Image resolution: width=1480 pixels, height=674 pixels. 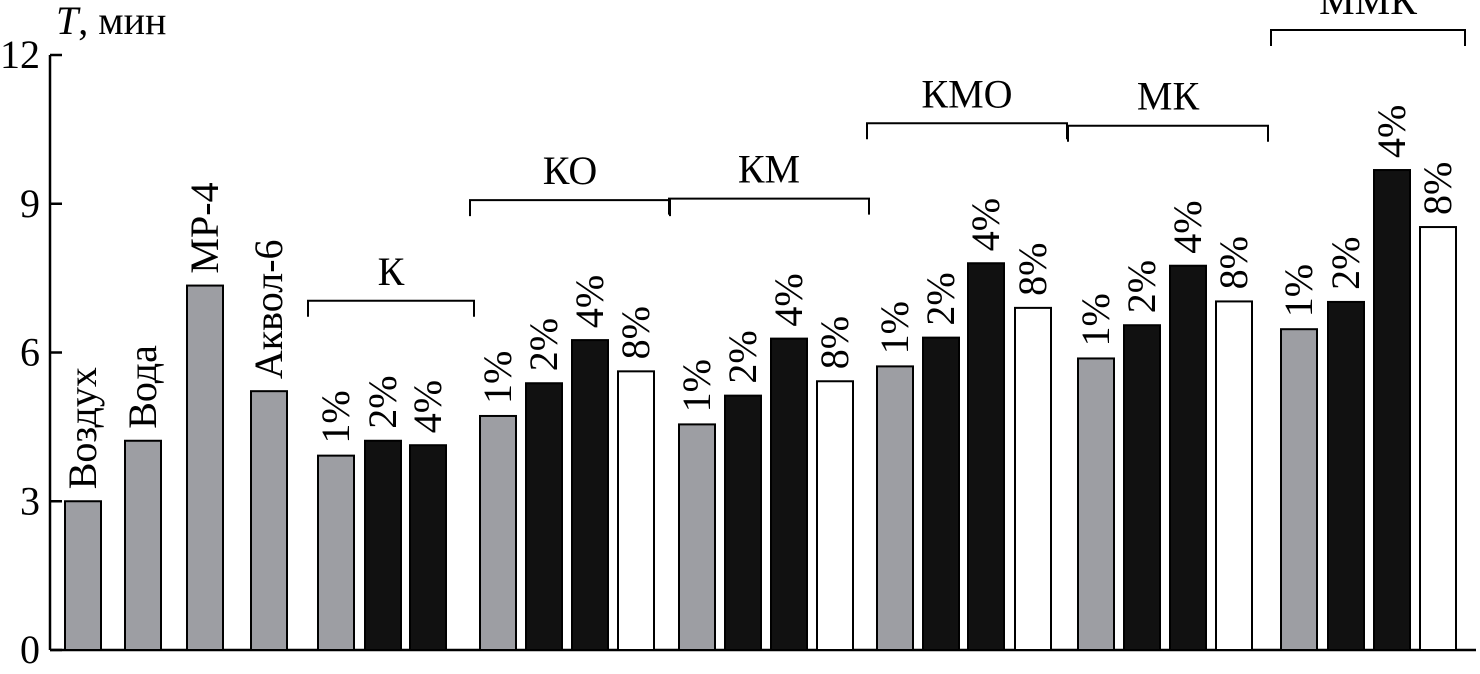 I want to click on group-label: ММК, so click(x=1368, y=11).